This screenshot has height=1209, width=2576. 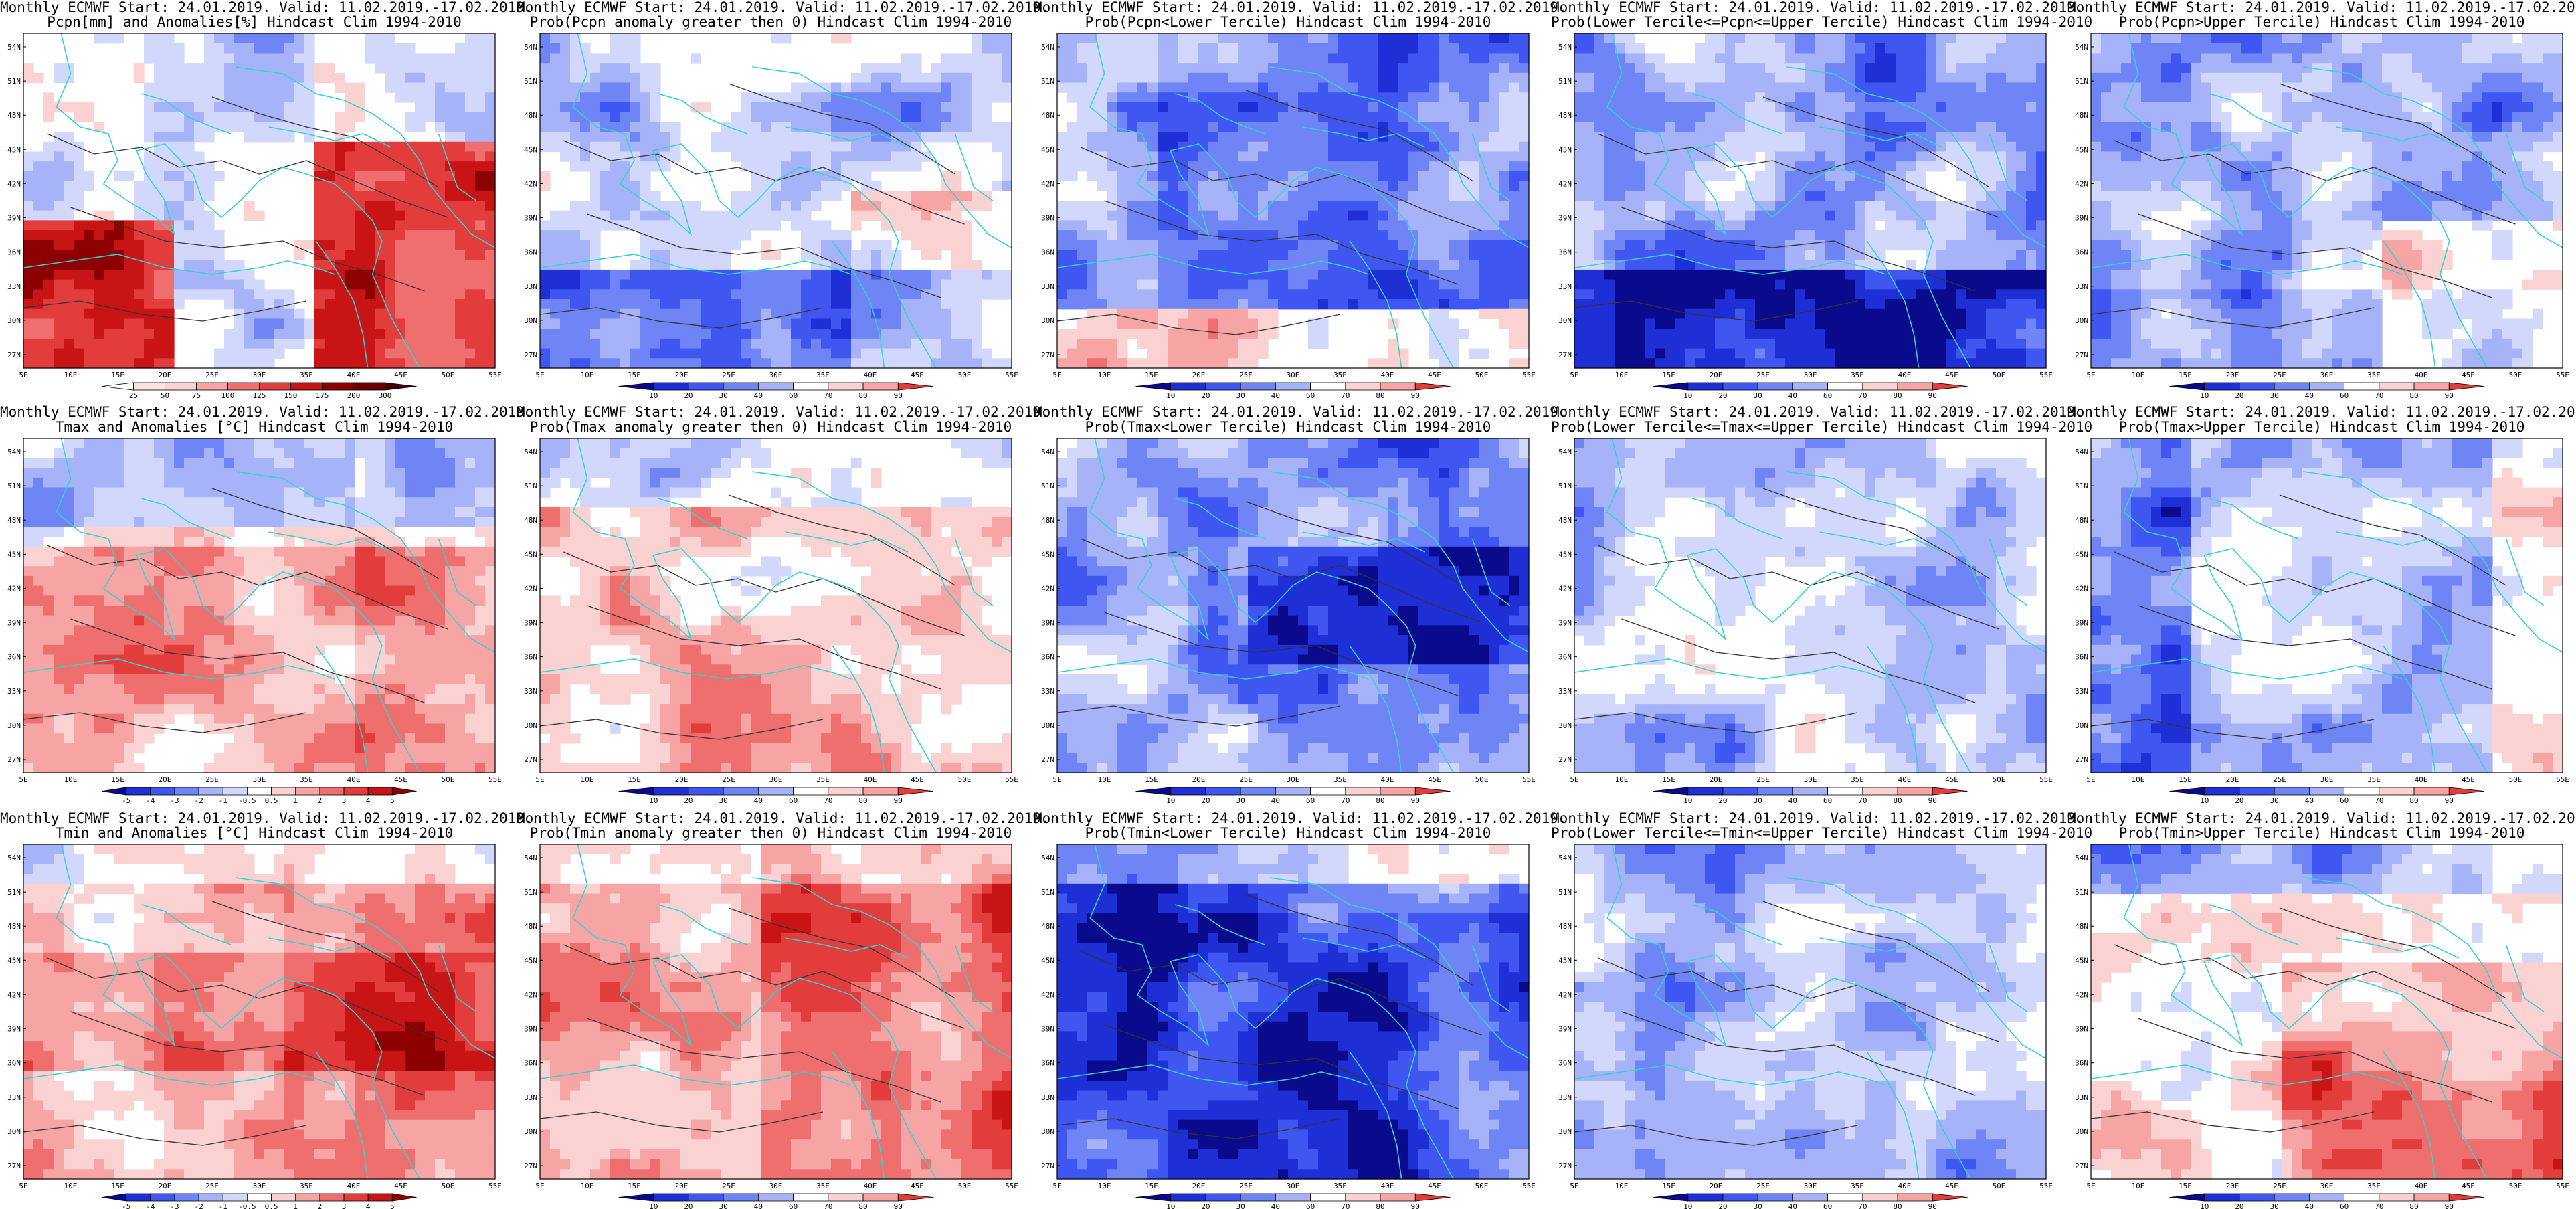 I want to click on lon-tick-label: 25E, so click(x=728, y=375).